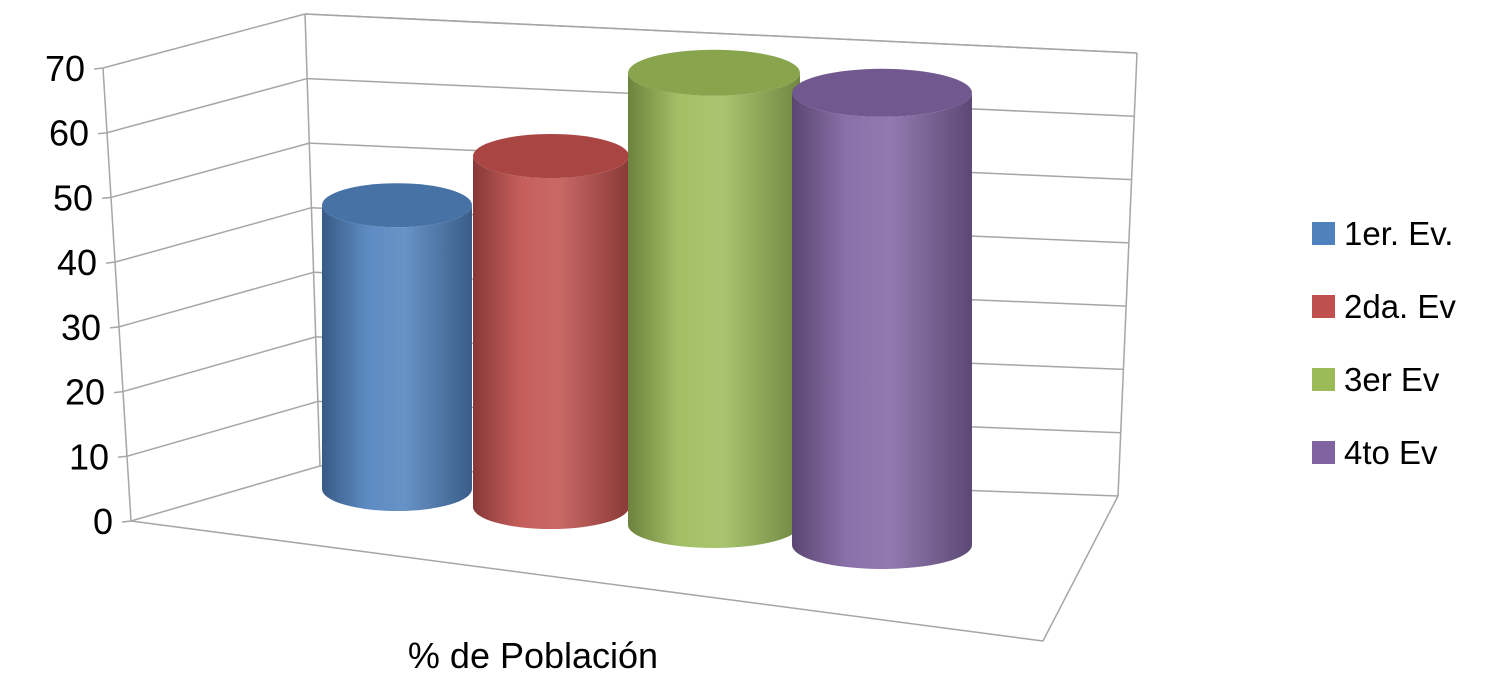 Image resolution: width=1500 pixels, height=676 pixels. I want to click on floor-front-edge, so click(587, 581).